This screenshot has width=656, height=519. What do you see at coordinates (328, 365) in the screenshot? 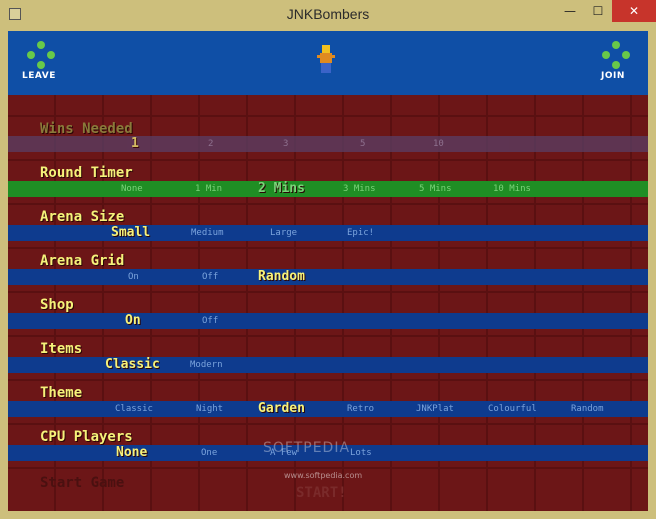
I see `option-bar: Classic Modern` at bounding box center [328, 365].